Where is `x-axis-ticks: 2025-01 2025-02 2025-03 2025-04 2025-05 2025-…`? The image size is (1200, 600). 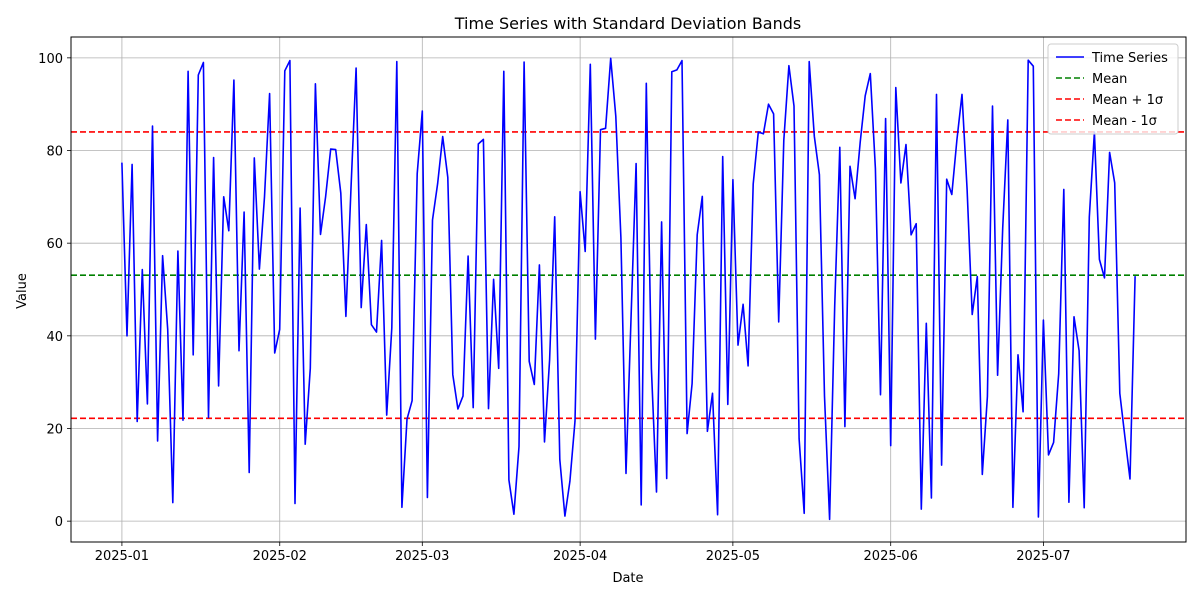
x-axis-ticks: 2025-01 2025-02 2025-03 2025-04 2025-05 2025-… is located at coordinates (583, 553).